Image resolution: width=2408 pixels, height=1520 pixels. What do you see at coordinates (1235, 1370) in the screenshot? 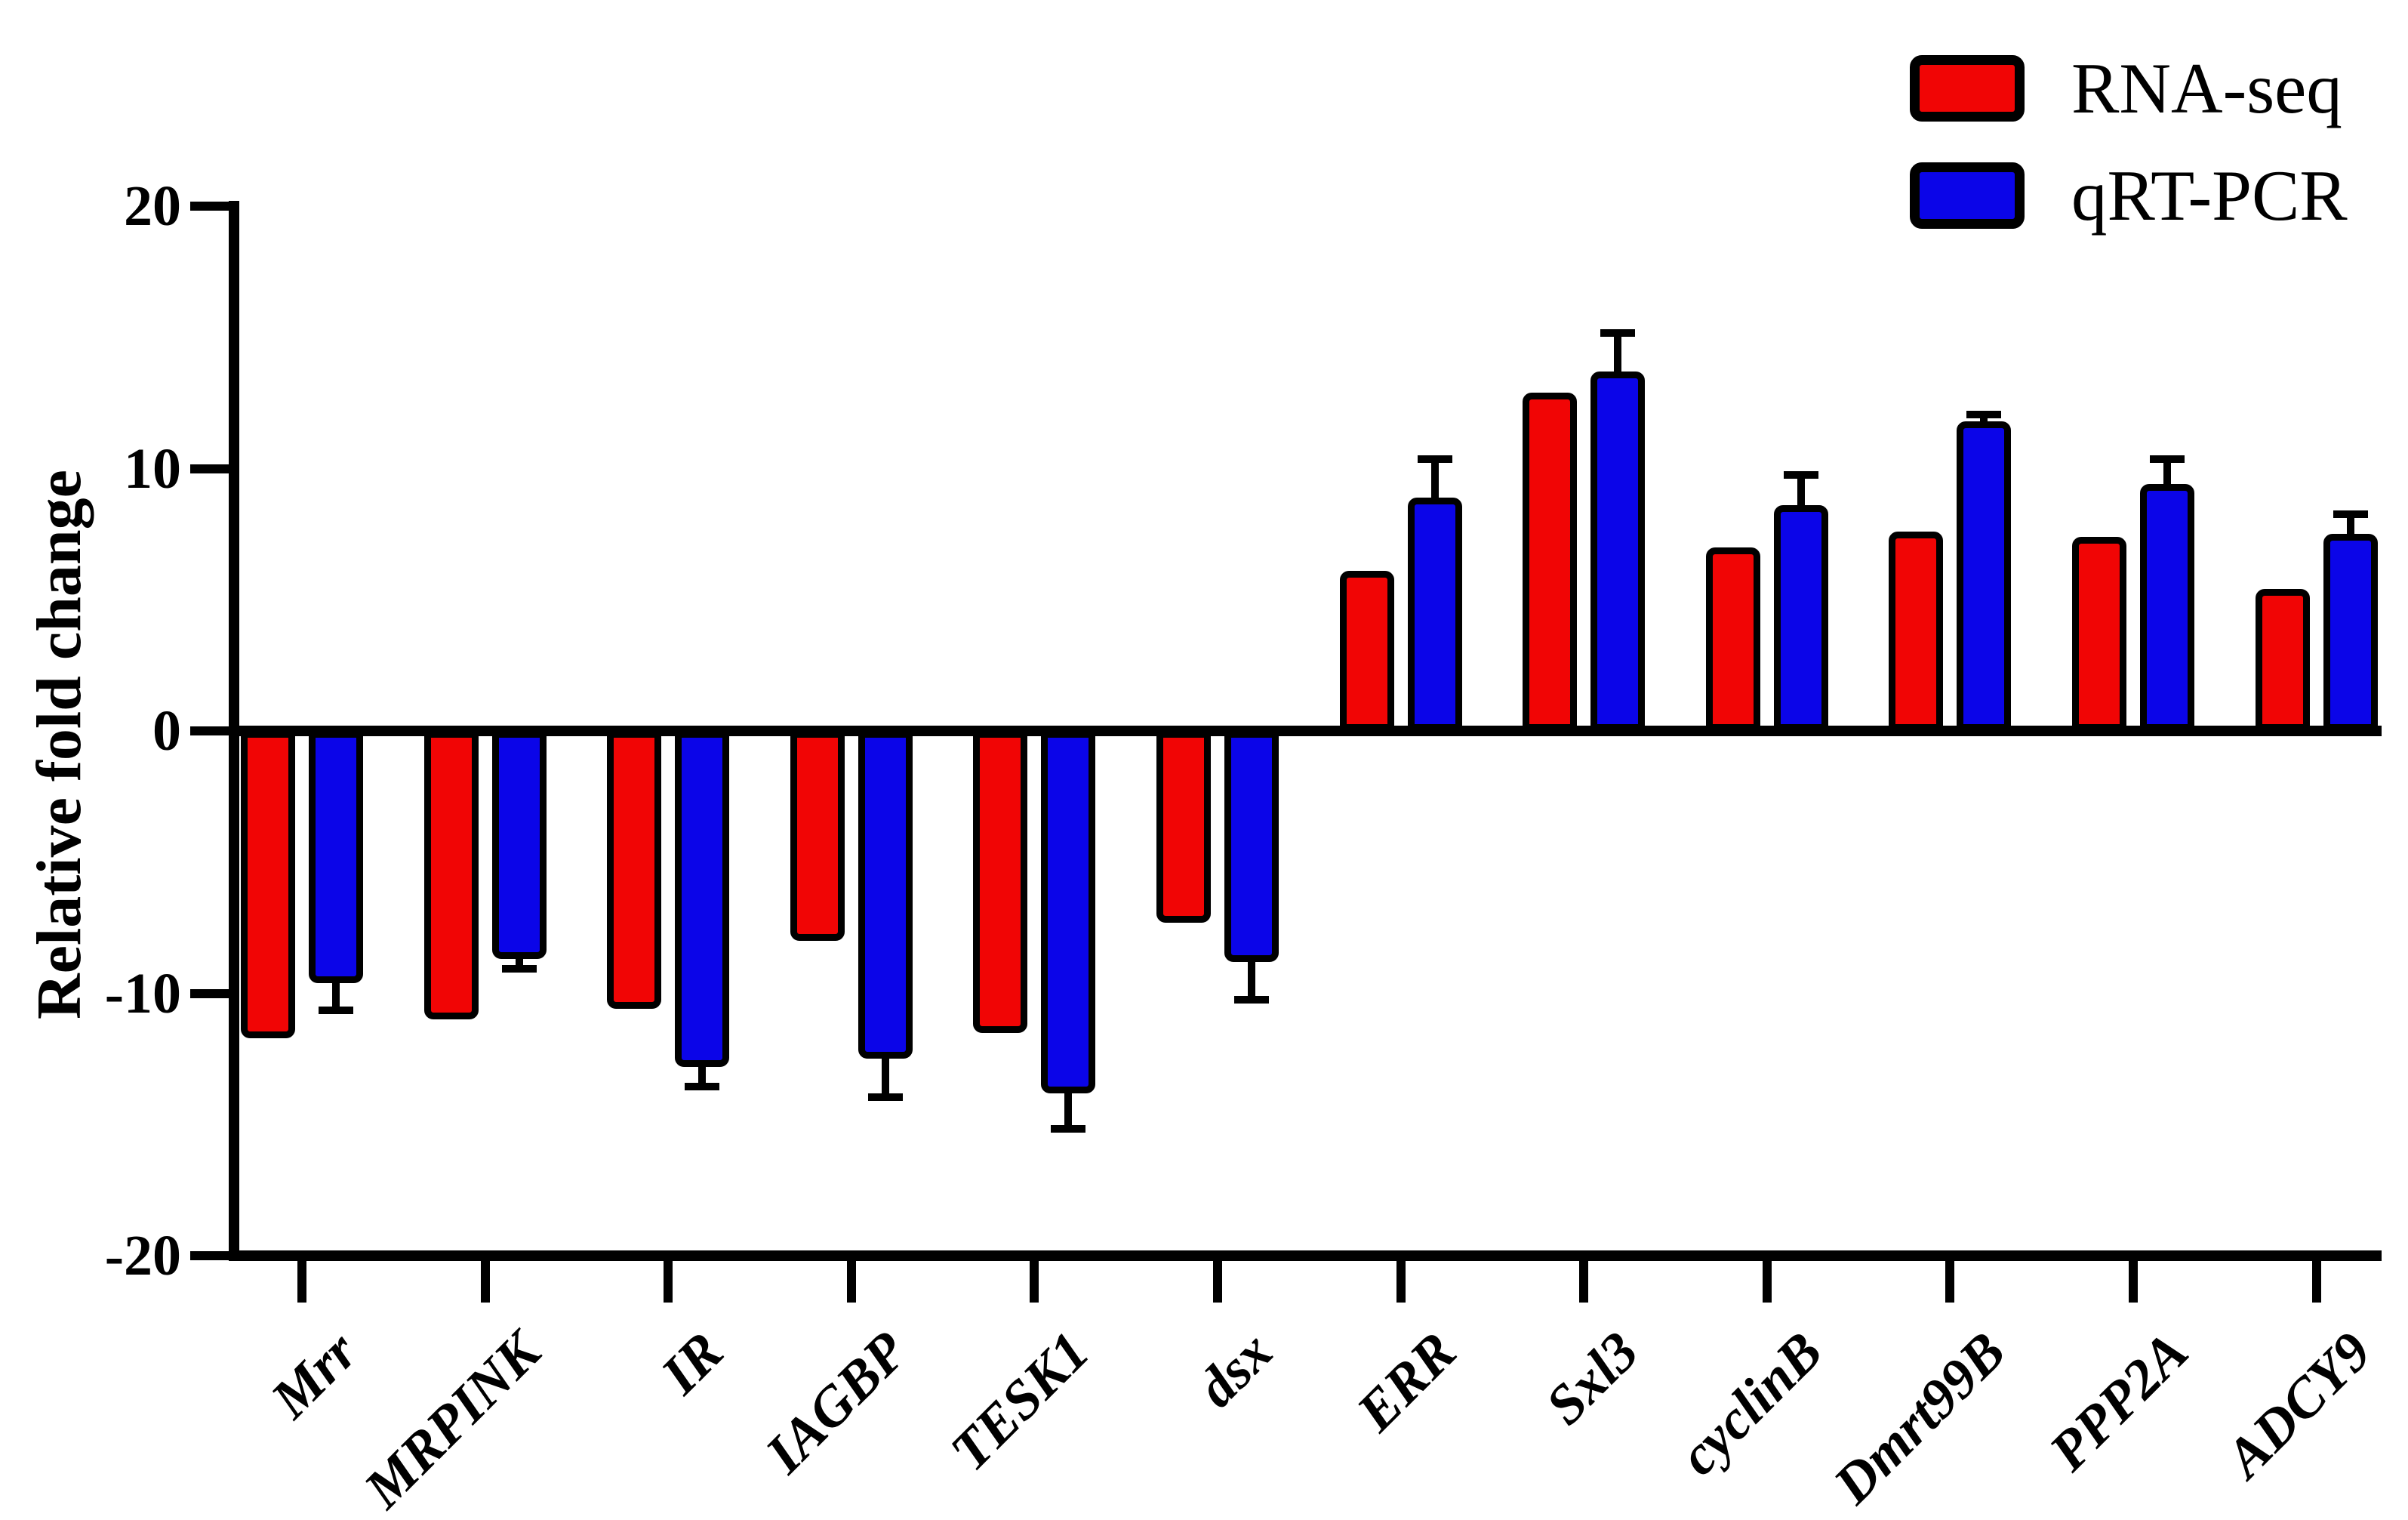
I see `category-label-dsx: dsx` at bounding box center [1235, 1370].